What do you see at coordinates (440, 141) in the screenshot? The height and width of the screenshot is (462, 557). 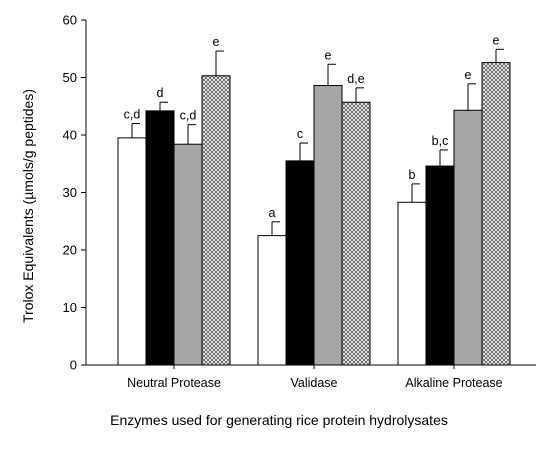 I see `significance-label: b,c` at bounding box center [440, 141].